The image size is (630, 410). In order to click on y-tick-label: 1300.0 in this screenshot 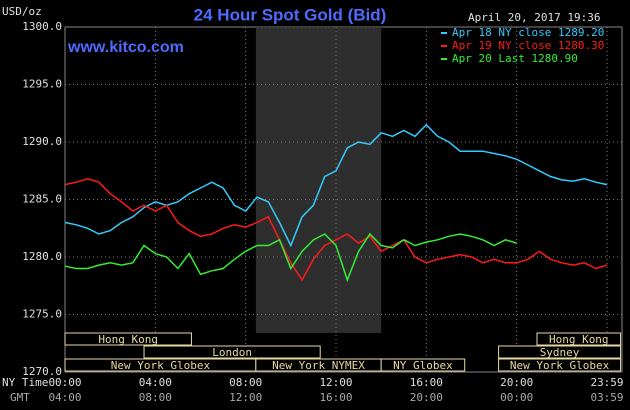, I will do `click(42, 26)`.